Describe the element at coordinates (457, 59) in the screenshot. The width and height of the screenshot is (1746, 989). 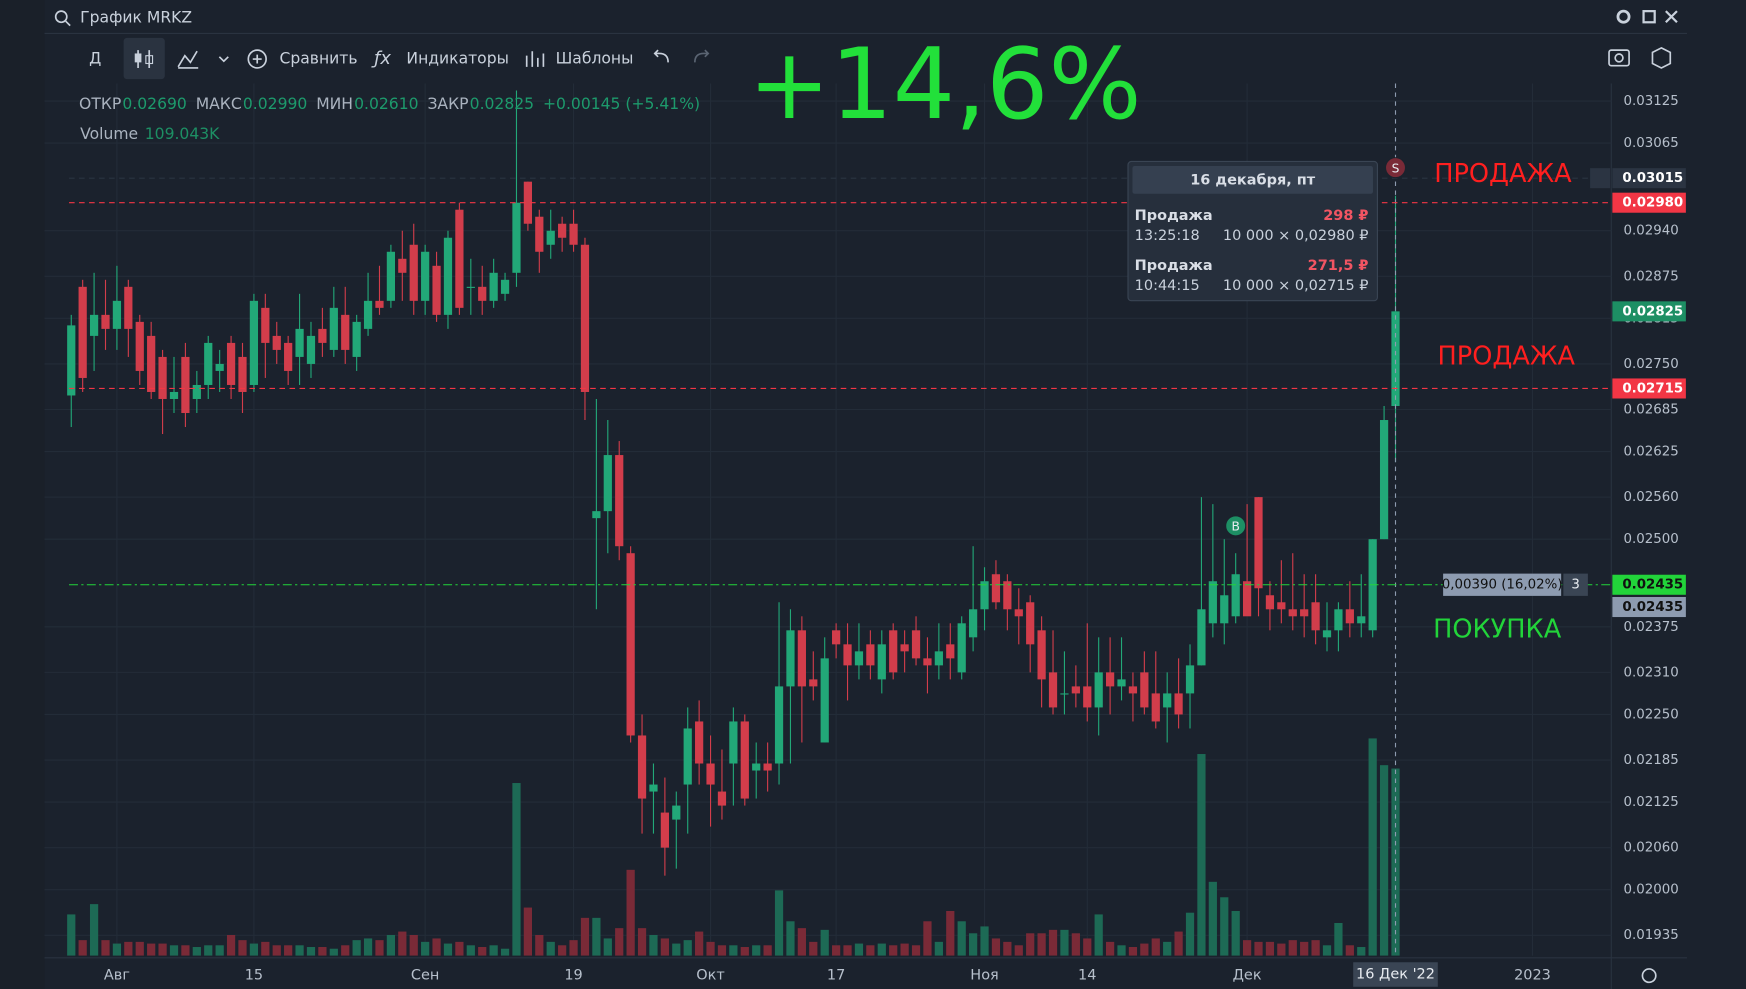
I see `indicators-button: Индикаторы` at that location.